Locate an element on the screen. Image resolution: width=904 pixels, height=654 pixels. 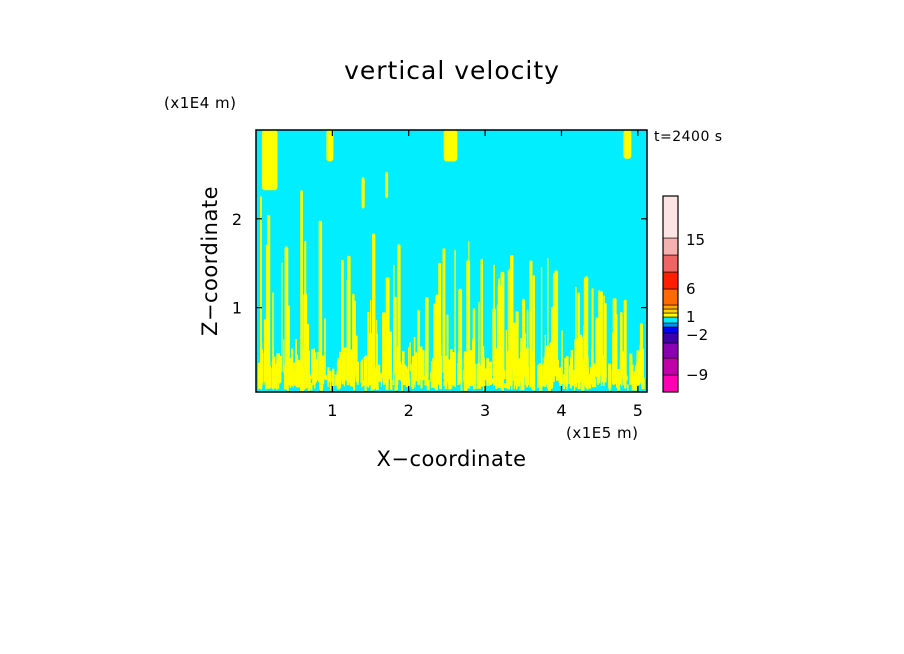
colorbar-label: −2 is located at coordinates (697, 335).